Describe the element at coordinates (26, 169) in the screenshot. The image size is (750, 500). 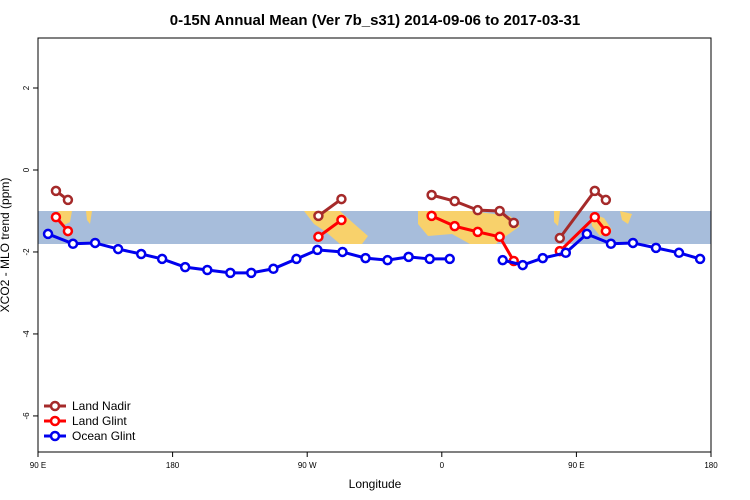
I see `y-tick-label: 0` at that location.